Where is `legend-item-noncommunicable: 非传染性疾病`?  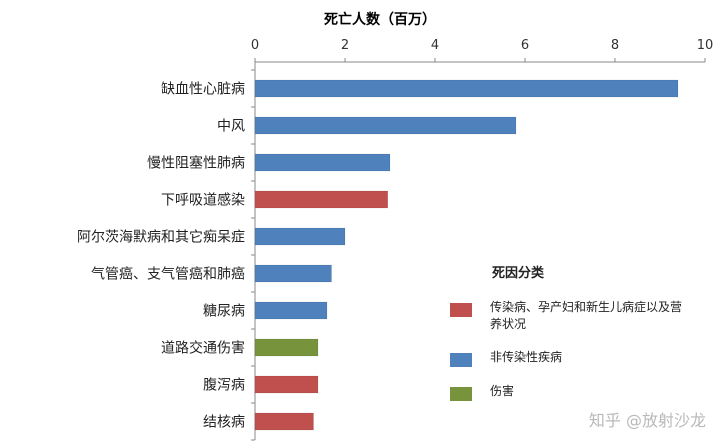 legend-item-noncommunicable: 非传染性疾病 is located at coordinates (577, 358).